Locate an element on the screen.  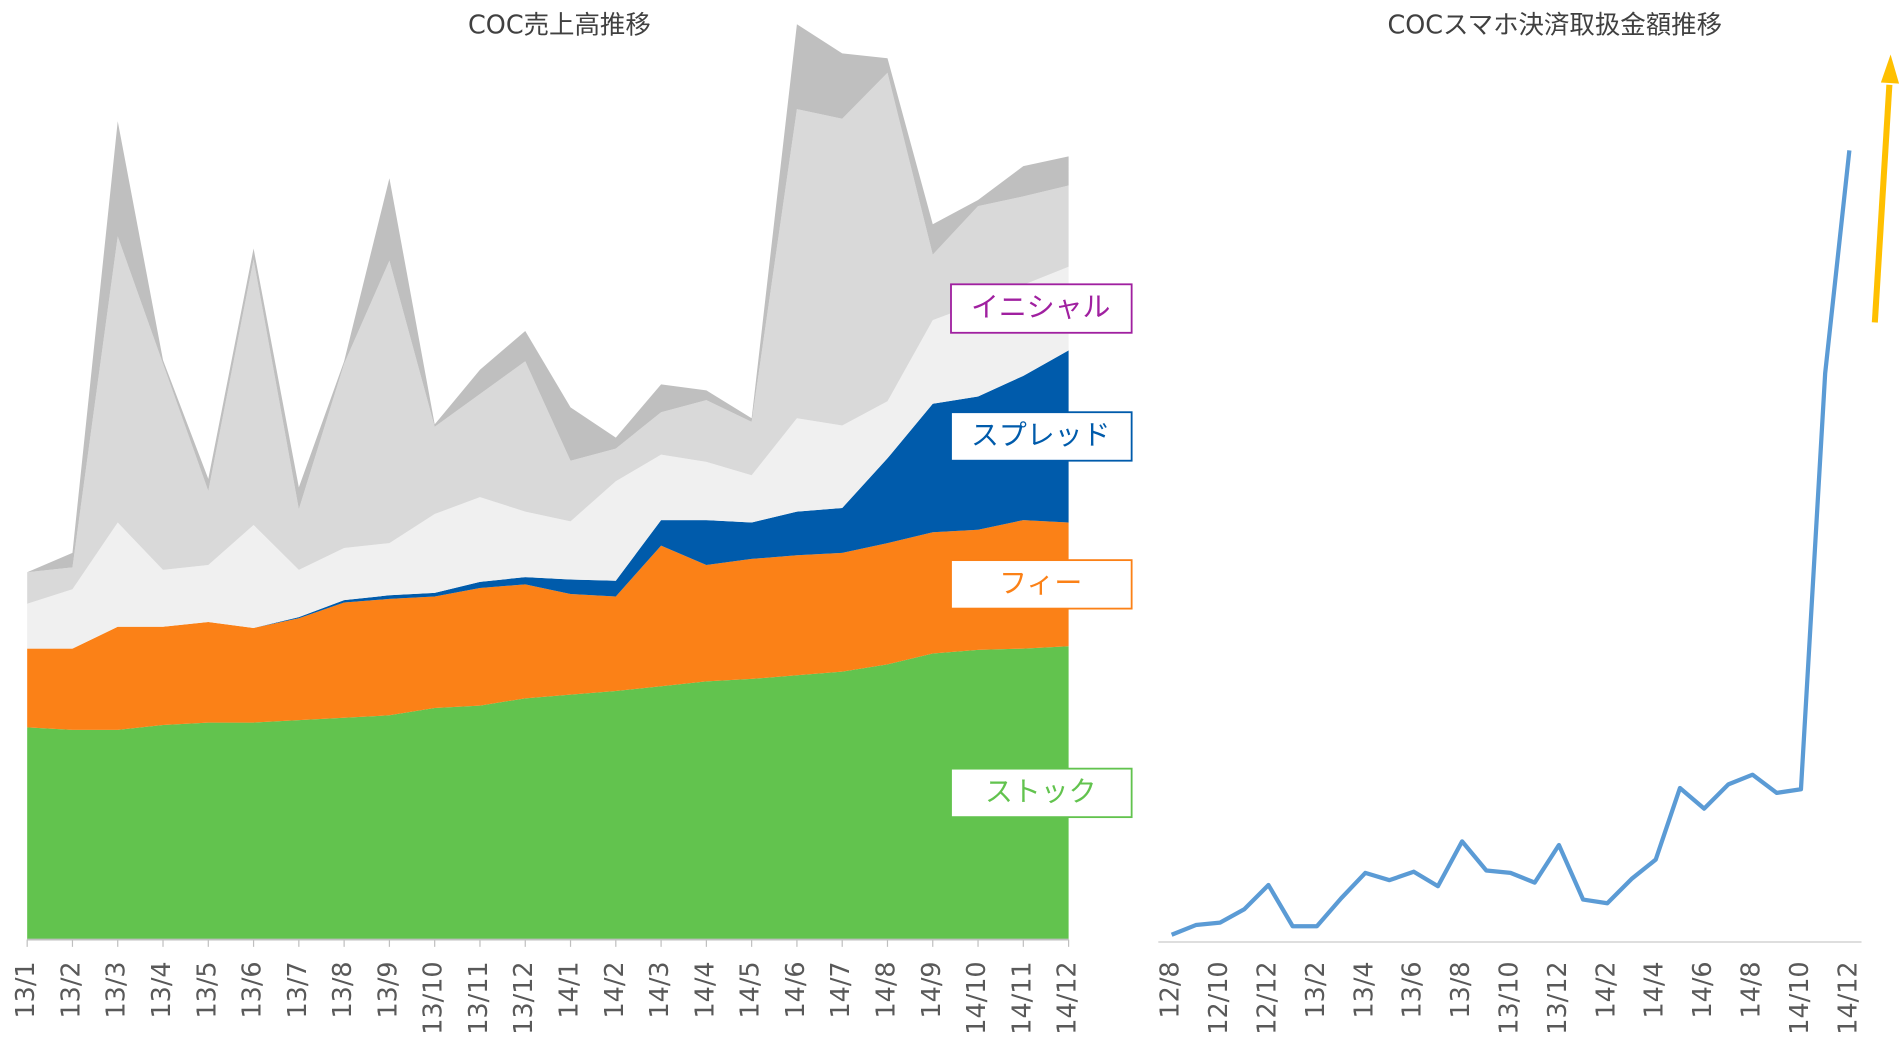
area is located at coordinates (548, 625).